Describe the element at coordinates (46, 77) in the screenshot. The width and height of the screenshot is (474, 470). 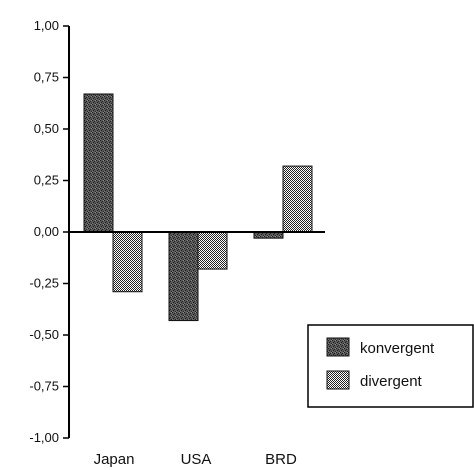
I see `y-tick-label: 0,75` at that location.